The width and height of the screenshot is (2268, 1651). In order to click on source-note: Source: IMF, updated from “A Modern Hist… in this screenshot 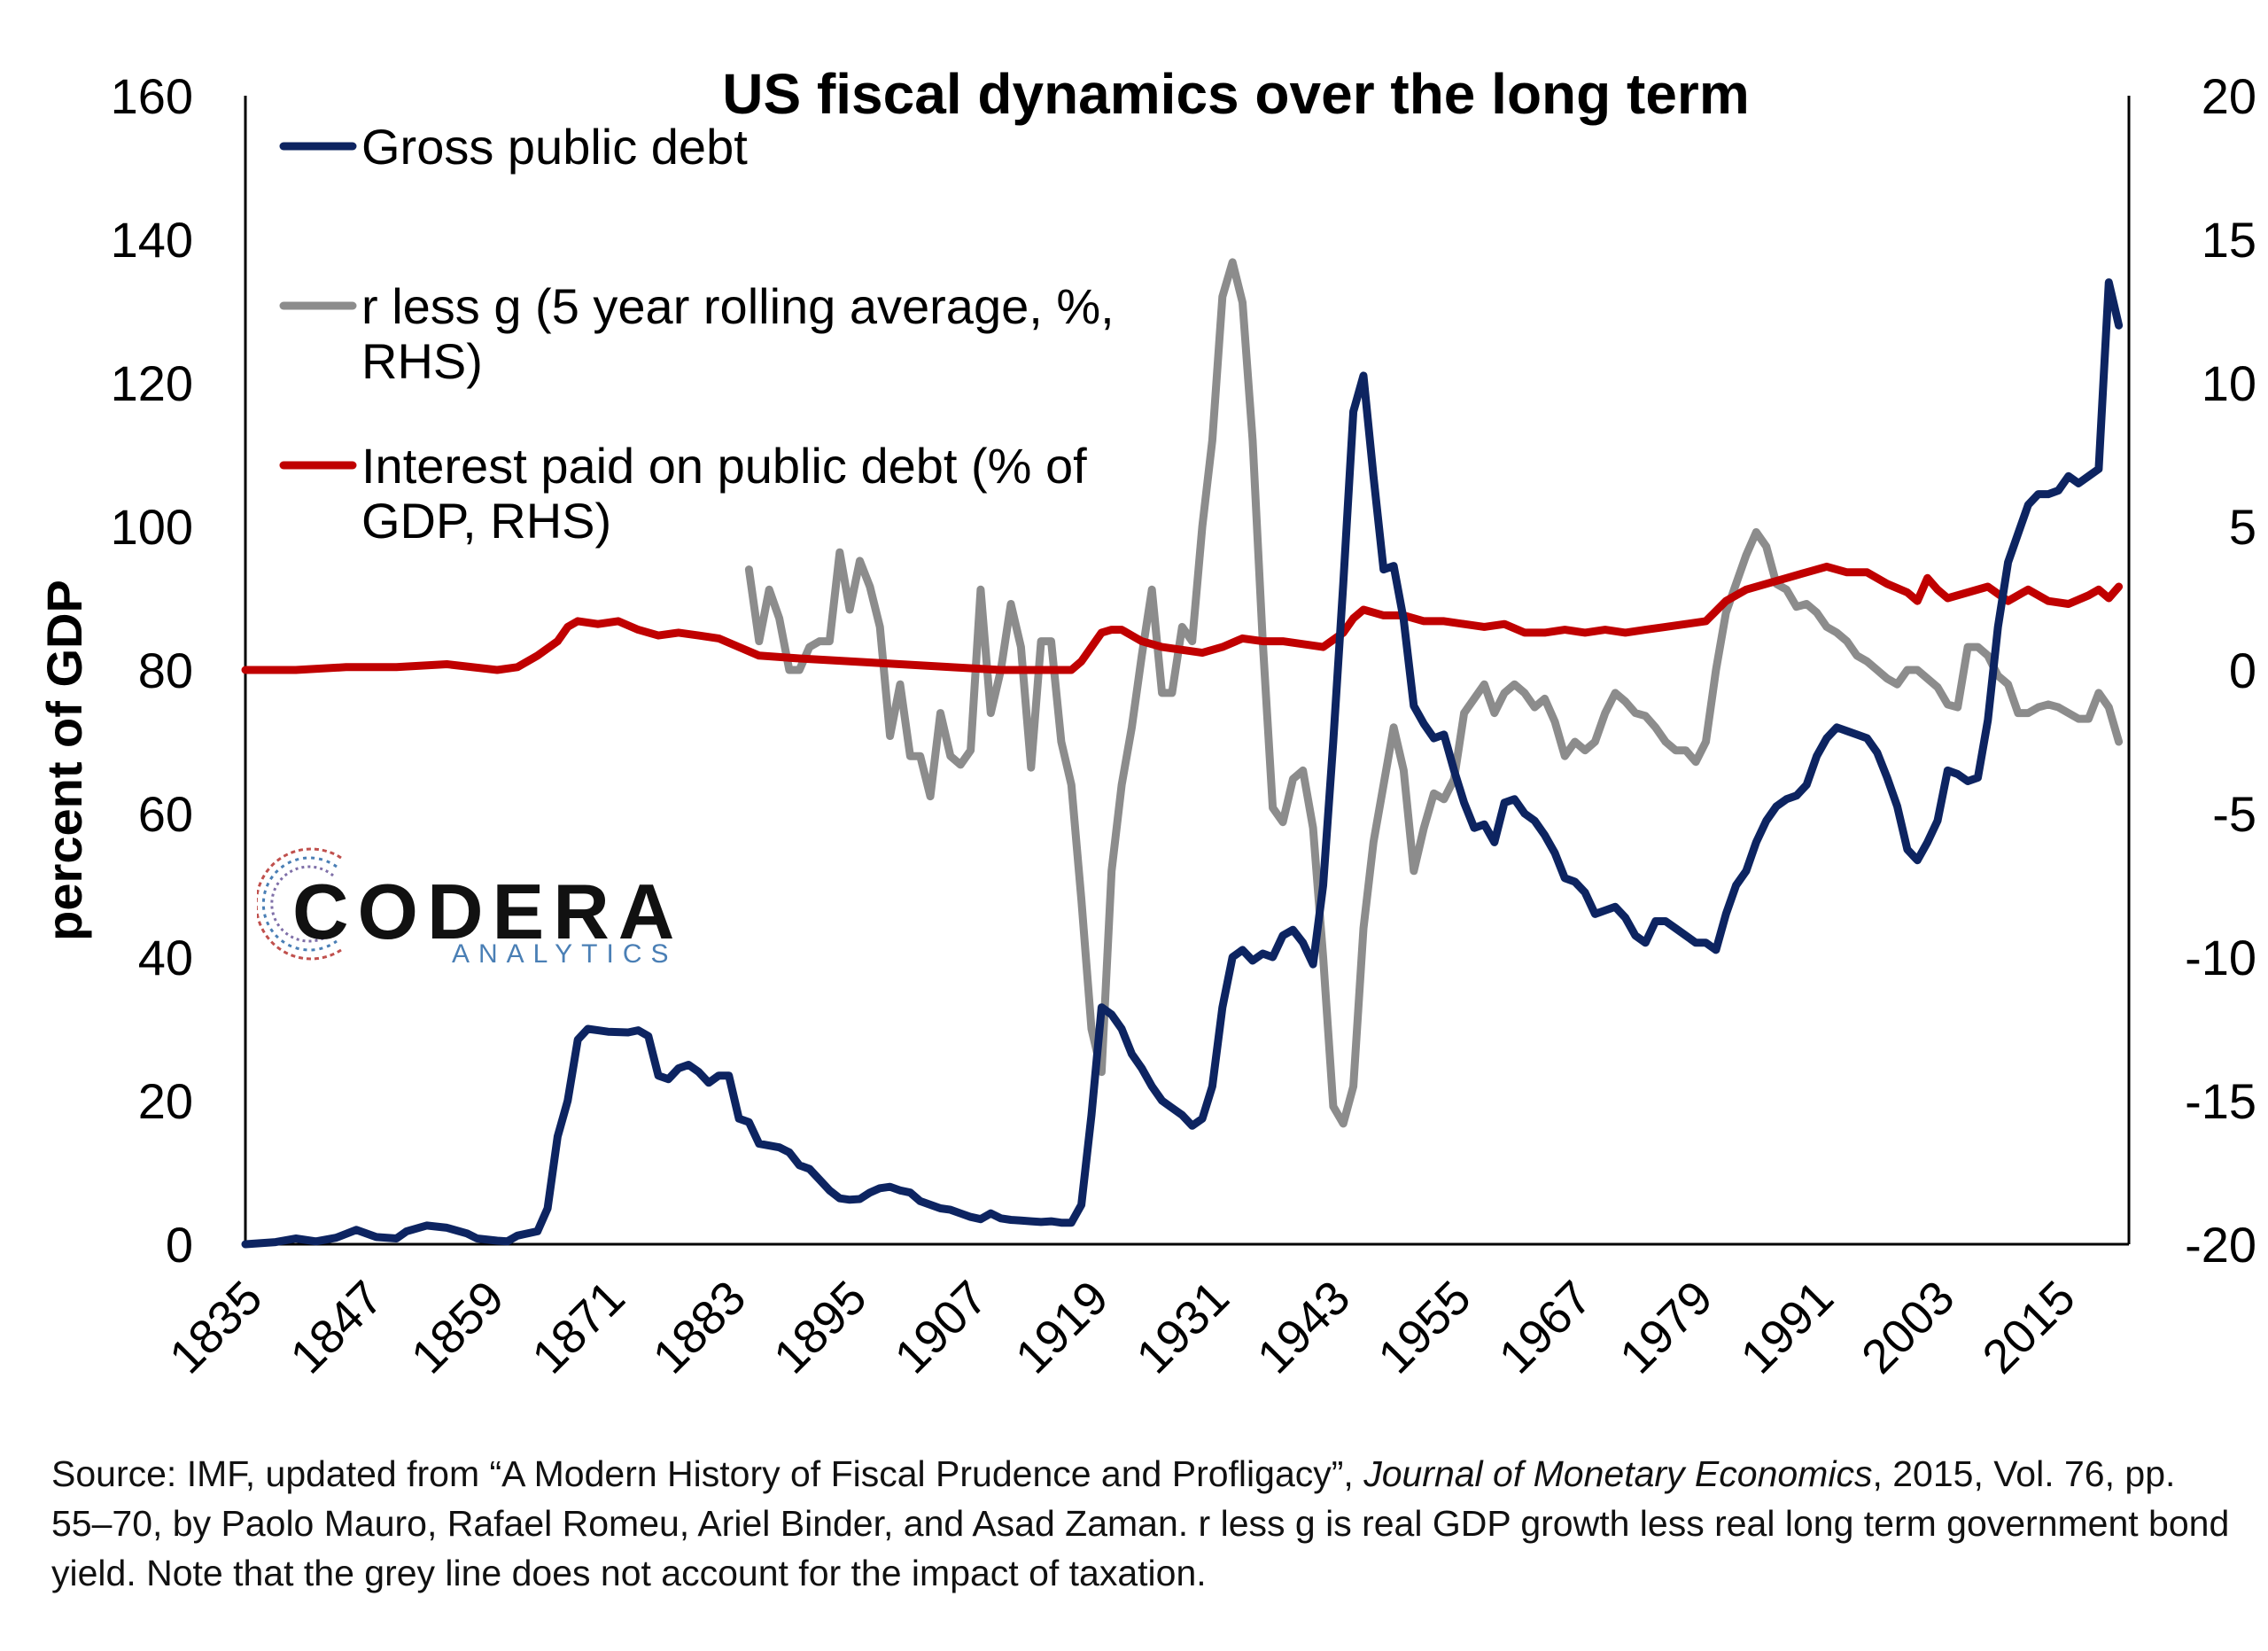, I will do `click(1141, 1524)`.